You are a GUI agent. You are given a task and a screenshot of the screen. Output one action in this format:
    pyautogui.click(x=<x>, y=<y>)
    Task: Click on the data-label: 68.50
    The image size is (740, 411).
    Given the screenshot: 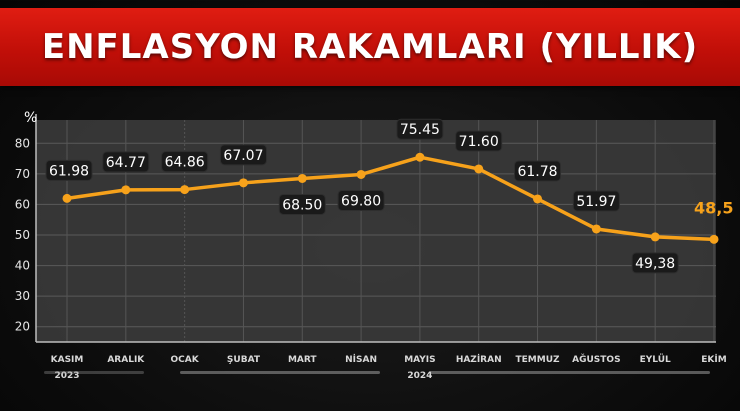 What is the action you would take?
    pyautogui.click(x=302, y=205)
    